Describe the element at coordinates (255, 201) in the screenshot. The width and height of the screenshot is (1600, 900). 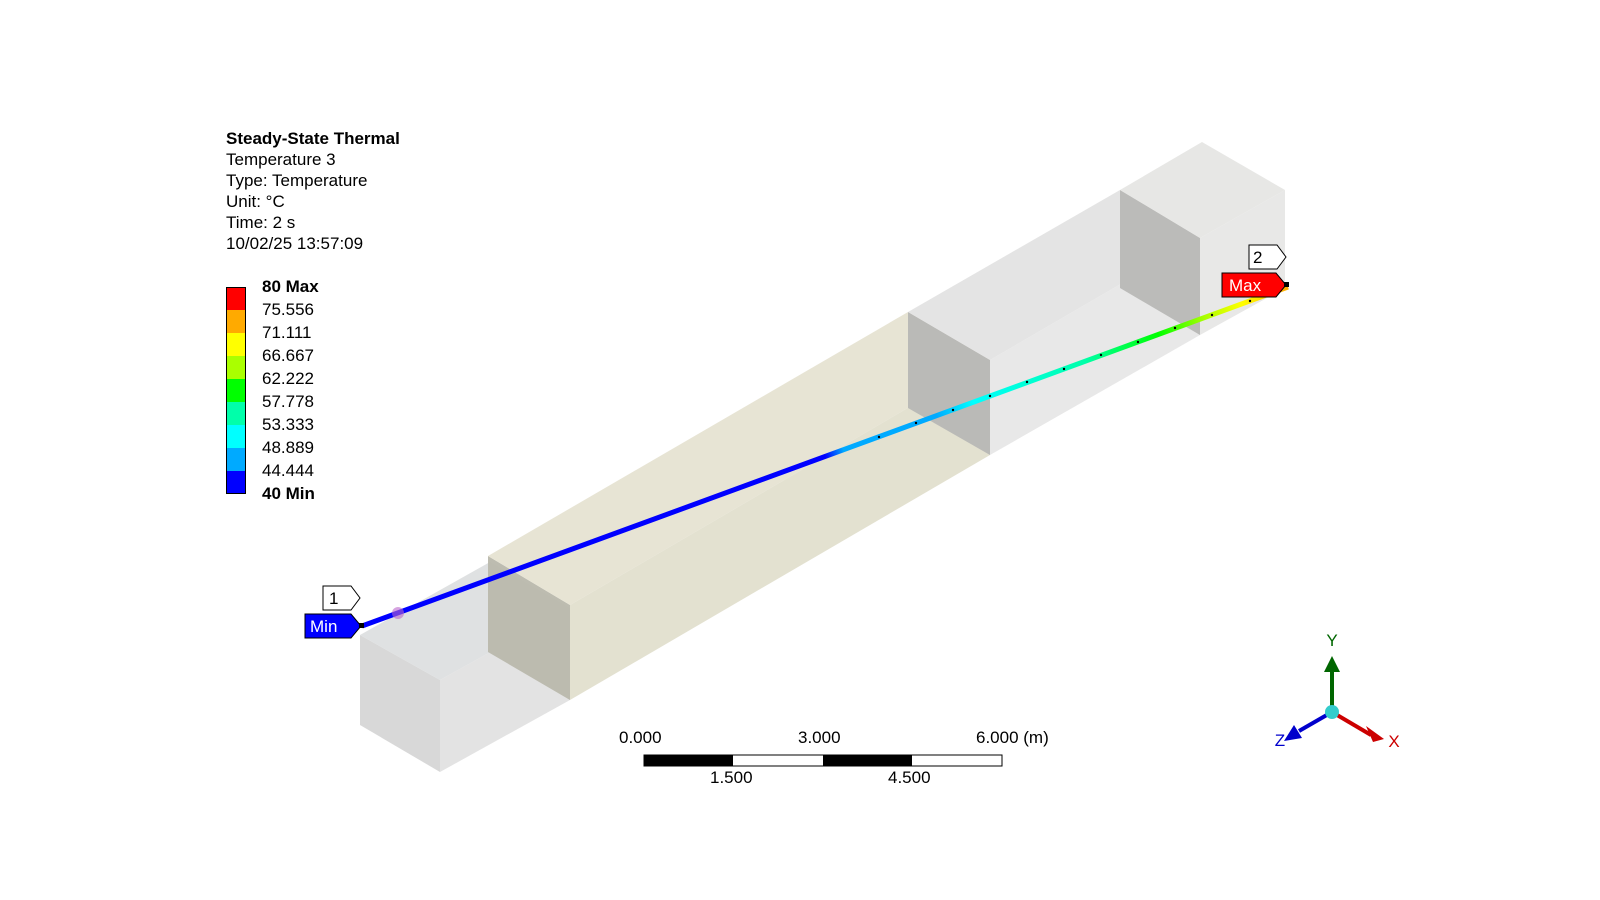
I see `result-unit: Unit: °C` at that location.